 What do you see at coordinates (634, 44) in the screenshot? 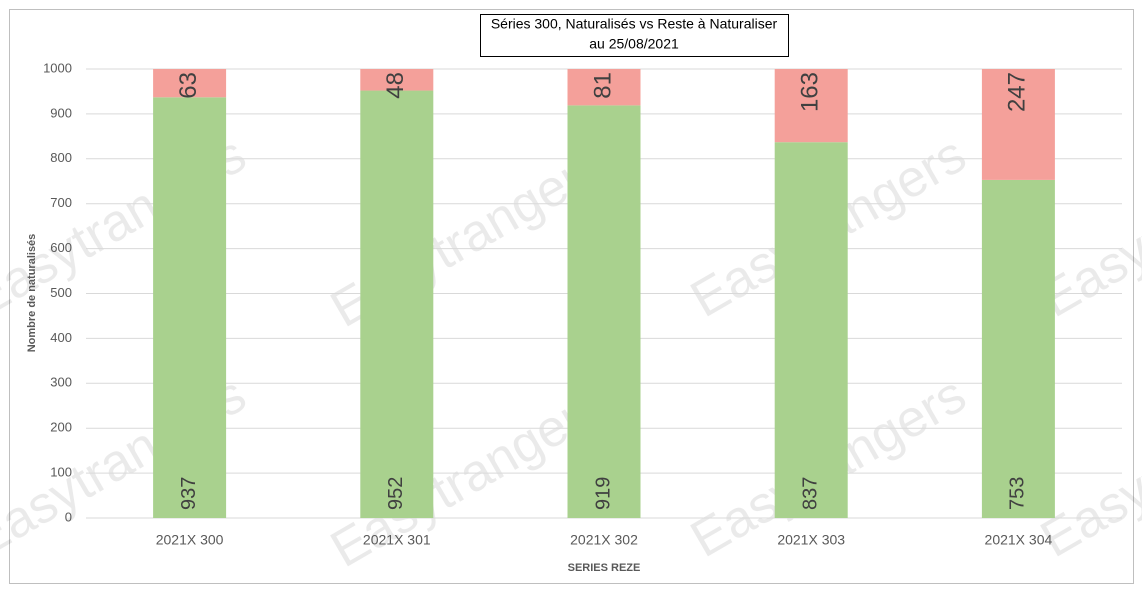
I see `chart-subtitle: au 25/08/2021` at bounding box center [634, 44].